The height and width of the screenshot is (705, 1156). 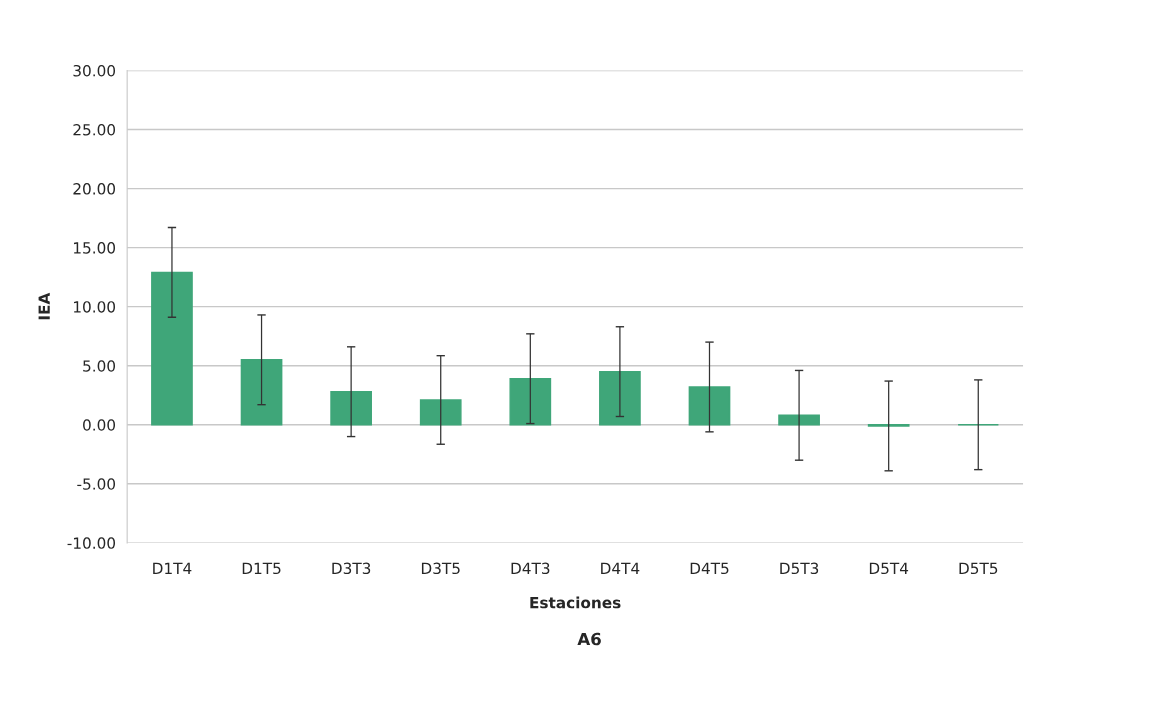 What do you see at coordinates (94, 189) in the screenshot?
I see `y-tick-label: 20.00` at bounding box center [94, 189].